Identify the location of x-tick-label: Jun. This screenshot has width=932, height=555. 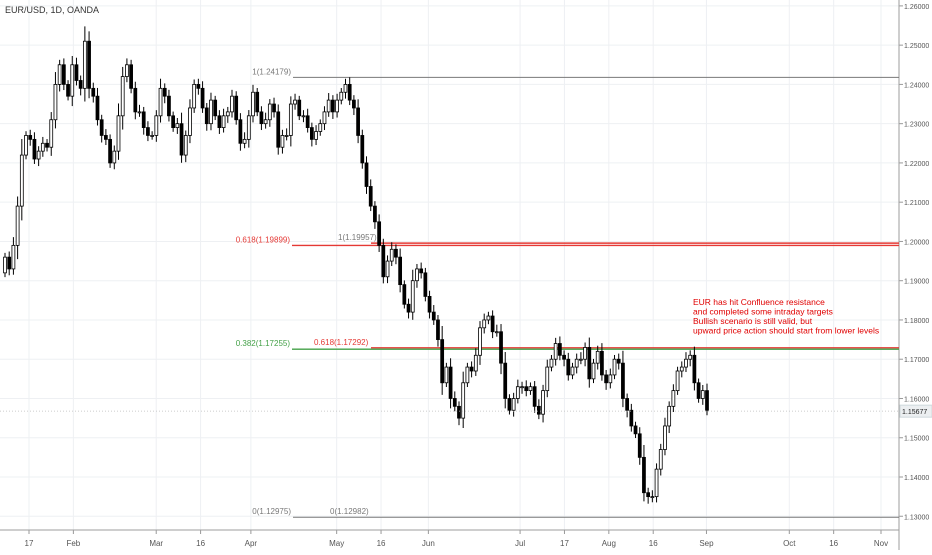
(428, 543).